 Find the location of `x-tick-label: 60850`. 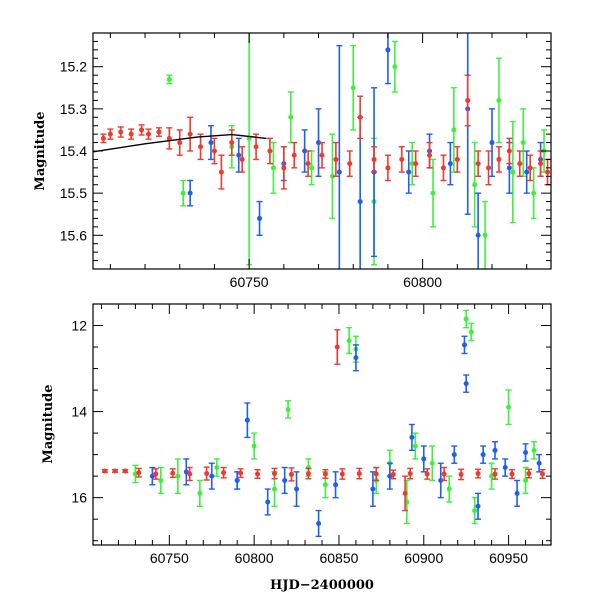

x-tick-label: 60850 is located at coordinates (338, 558).